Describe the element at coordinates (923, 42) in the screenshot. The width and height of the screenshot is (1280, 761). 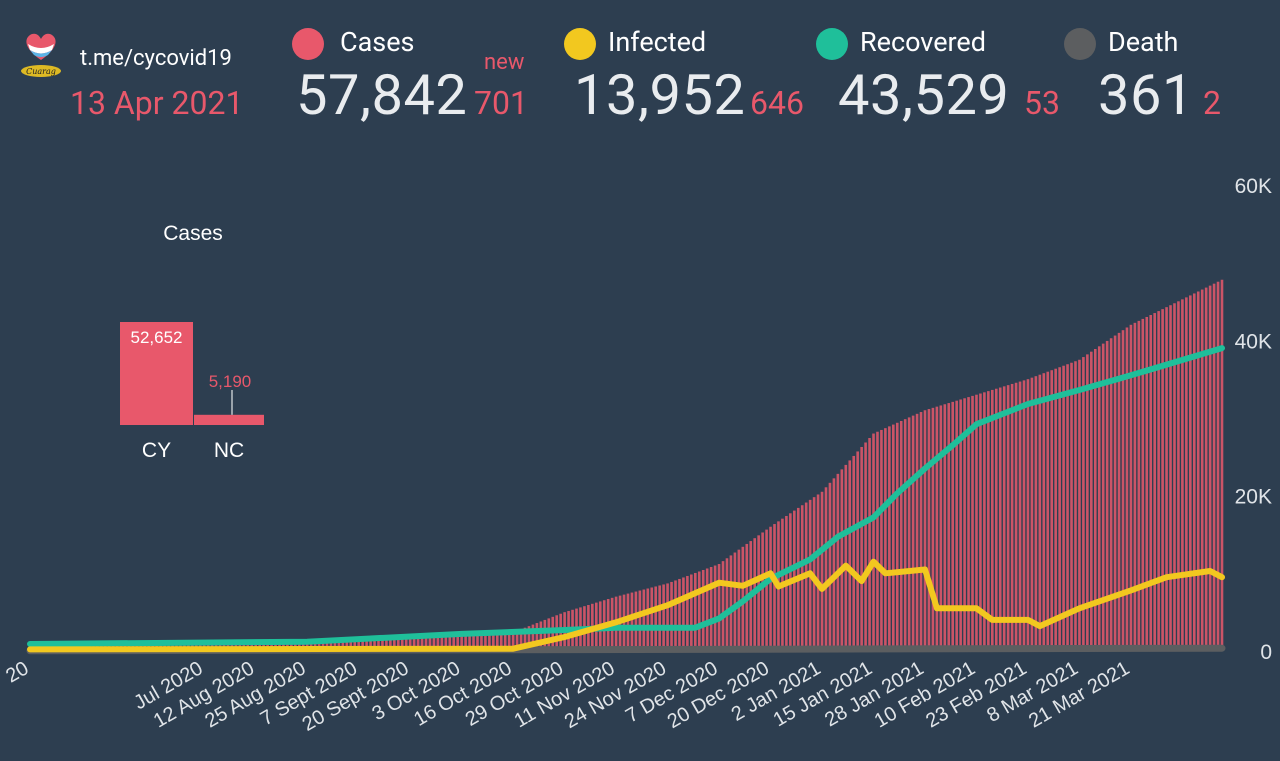
I see `recovered-label: Recovered` at that location.